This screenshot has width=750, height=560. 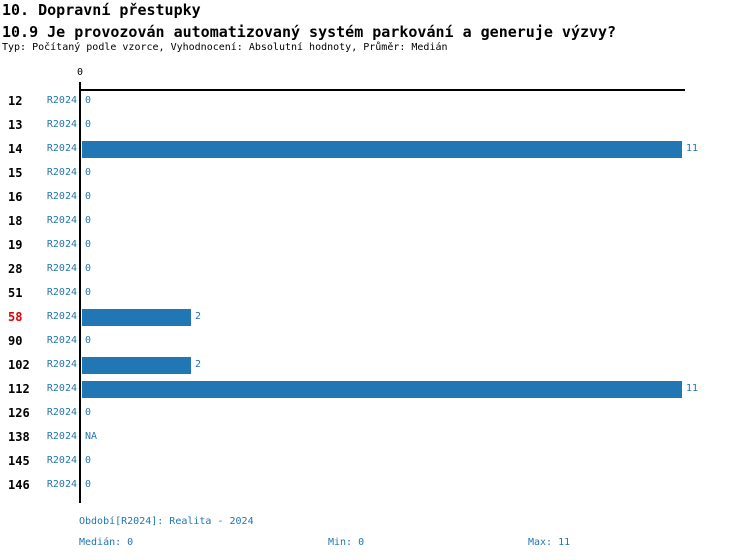 I want to click on category-label: 14, so click(x=15, y=149).